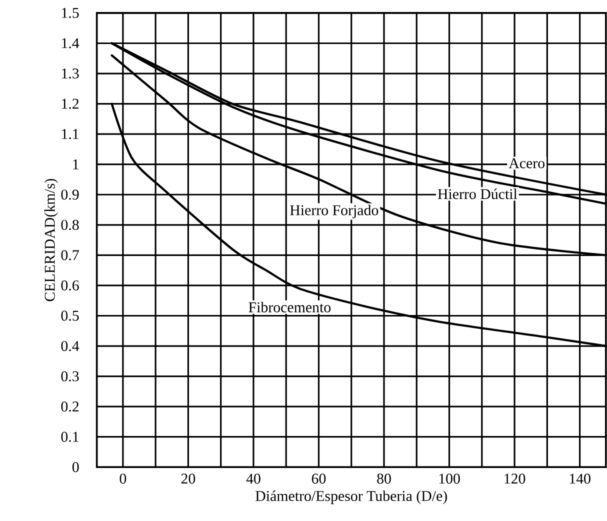  I want to click on y-tick-label: 1.4, so click(71, 43).